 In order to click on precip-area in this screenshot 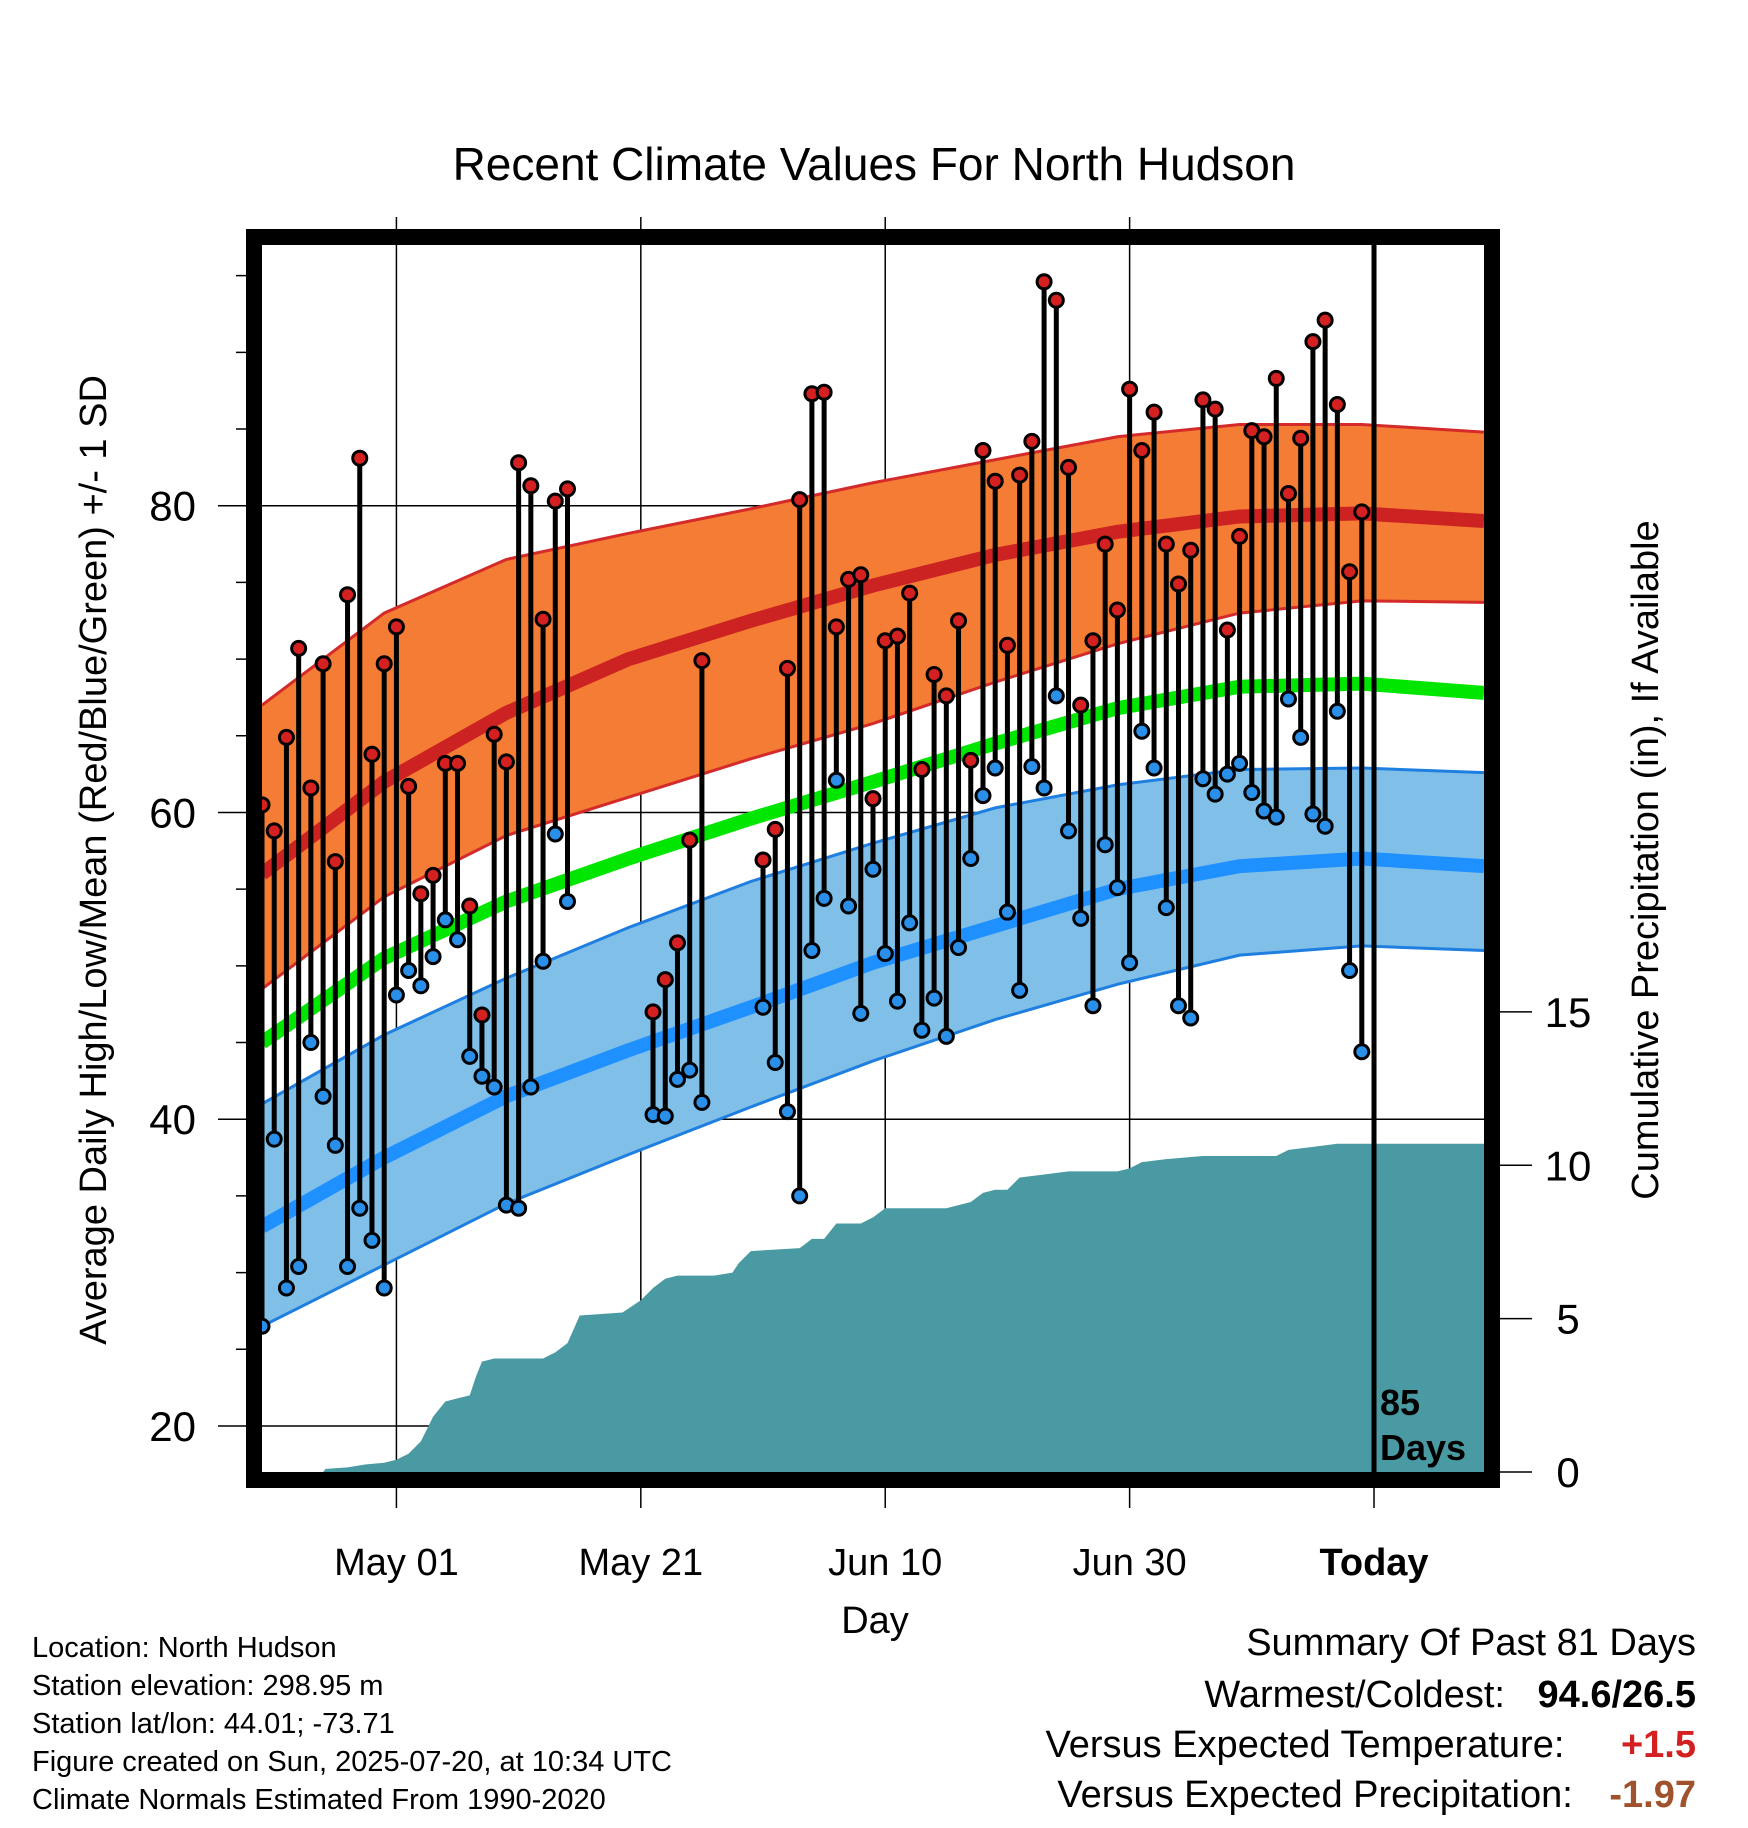, I will do `click(903, 1307)`.